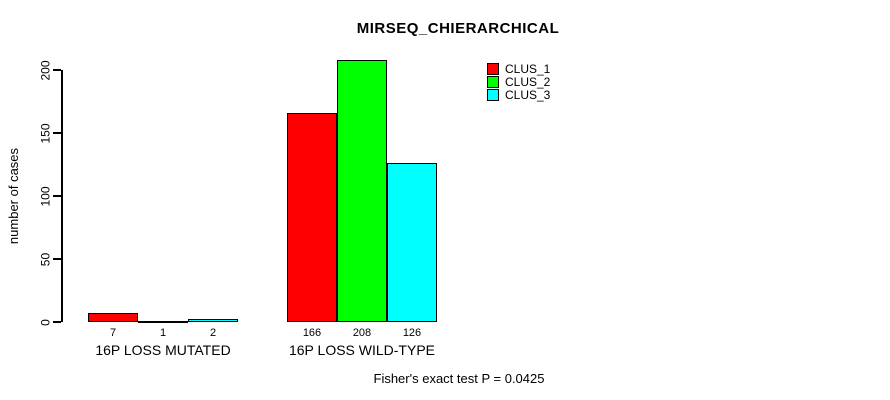 Image resolution: width=890 pixels, height=400 pixels. What do you see at coordinates (361, 350) in the screenshot?
I see `x-category-label: 16P LOSS WILD-TYPE` at bounding box center [361, 350].